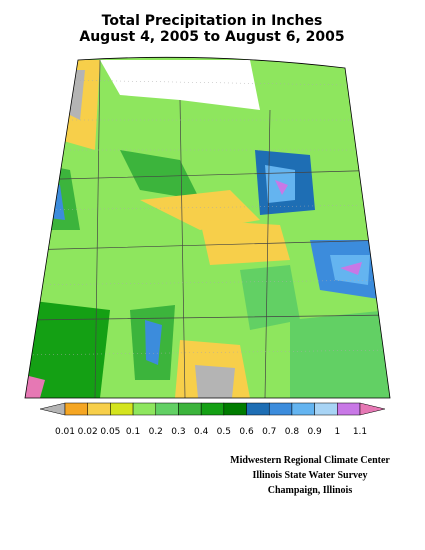  I want to click on legend-label: 0.8, so click(292, 432).